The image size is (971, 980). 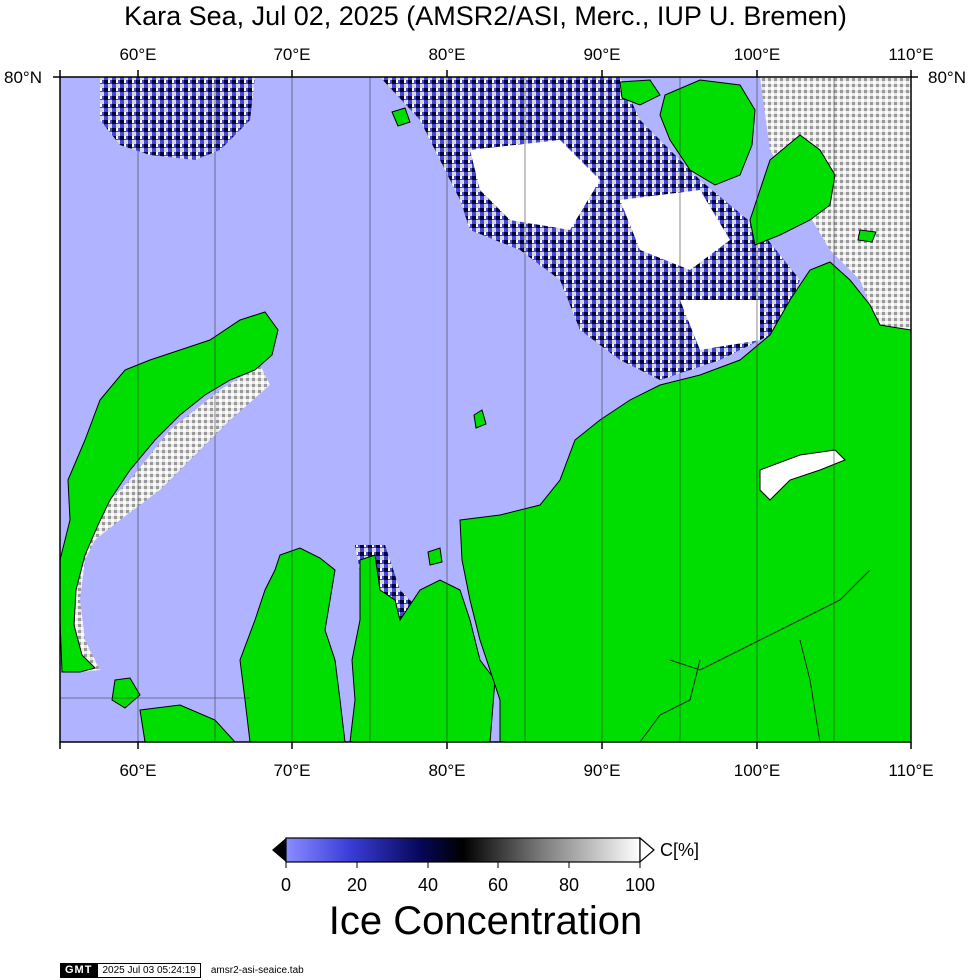 What do you see at coordinates (485, 921) in the screenshot?
I see `colorbar-title: Ice Concentration` at bounding box center [485, 921].